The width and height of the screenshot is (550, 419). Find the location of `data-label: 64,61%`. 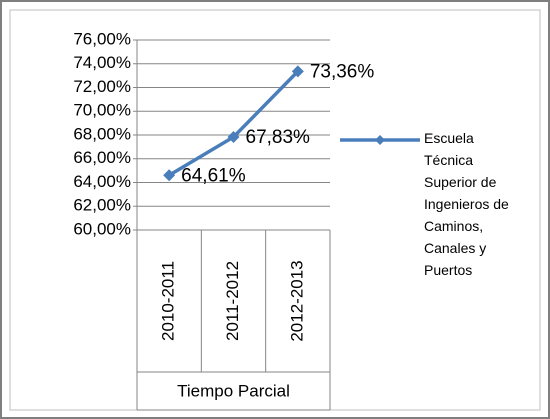

data-label: 64,61% is located at coordinates (213, 175).